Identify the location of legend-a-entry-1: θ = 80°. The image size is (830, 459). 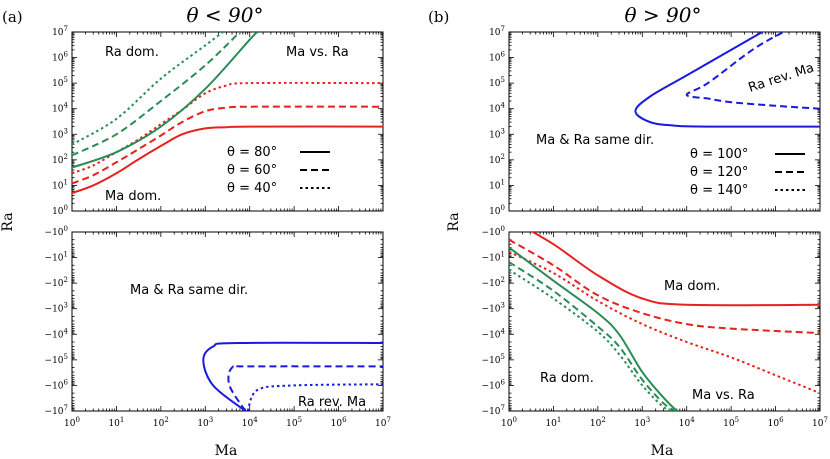
(252, 152).